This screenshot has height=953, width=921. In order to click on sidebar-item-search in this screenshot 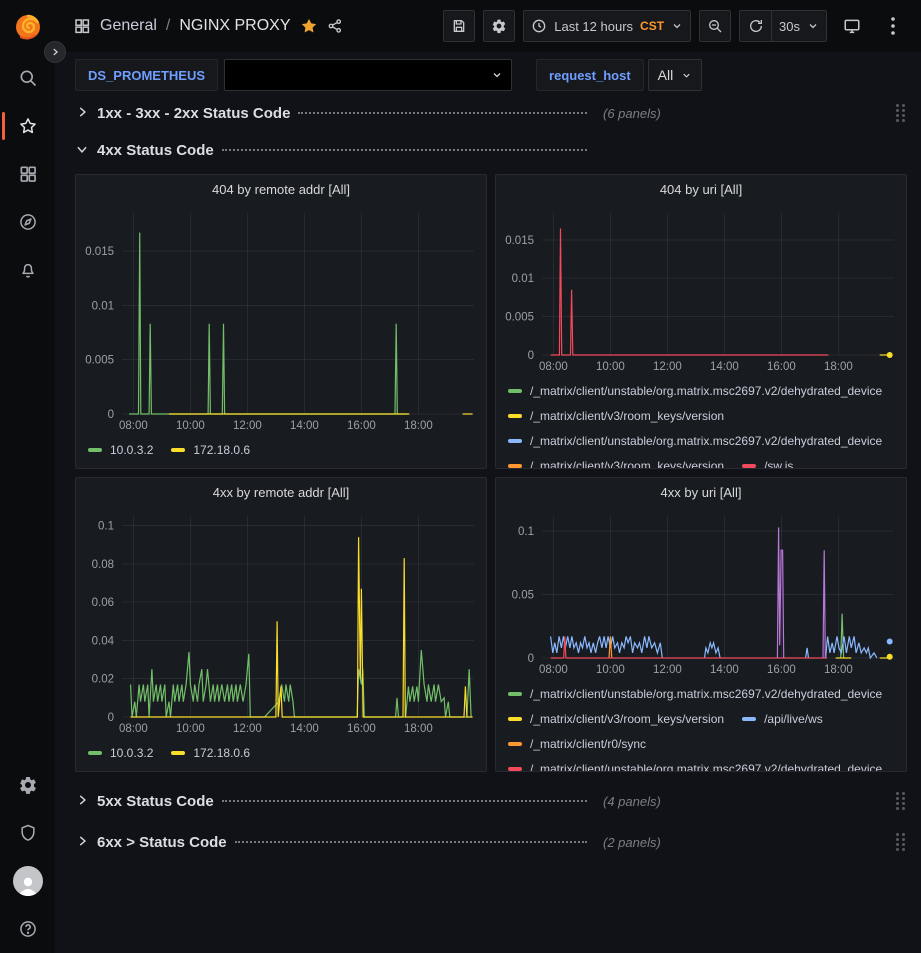, I will do `click(27, 78)`.